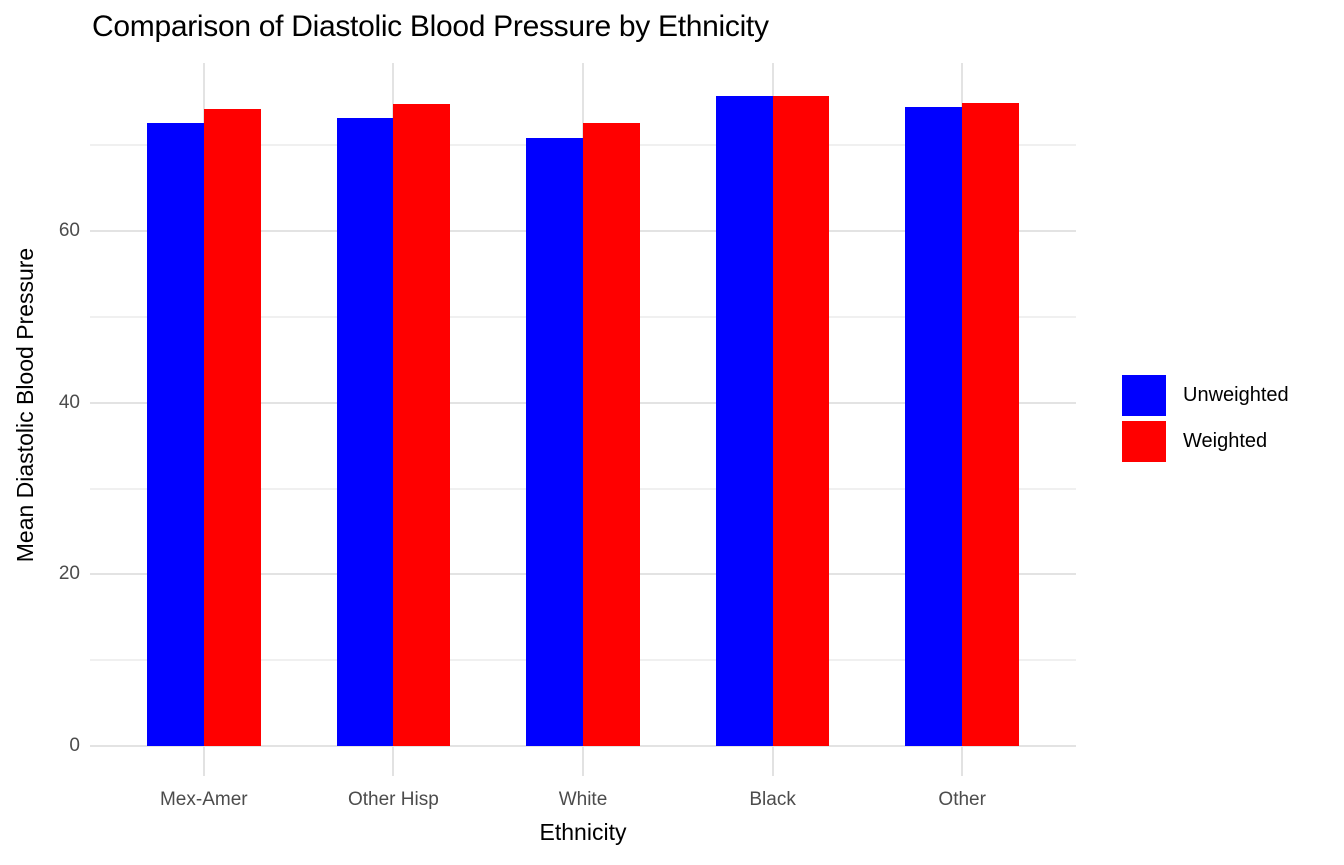 The height and width of the screenshot is (865, 1344). I want to click on bar-weighted-black, so click(801, 421).